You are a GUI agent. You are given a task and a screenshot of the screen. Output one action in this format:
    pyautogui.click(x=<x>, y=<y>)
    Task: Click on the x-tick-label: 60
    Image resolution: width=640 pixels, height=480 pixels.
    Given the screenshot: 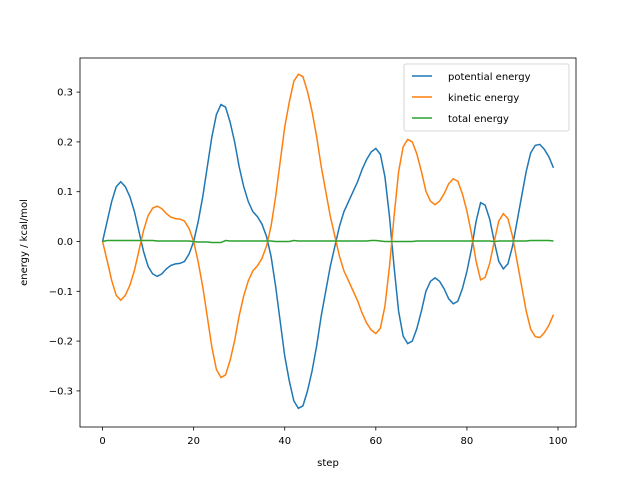 What is the action you would take?
    pyautogui.click(x=375, y=441)
    